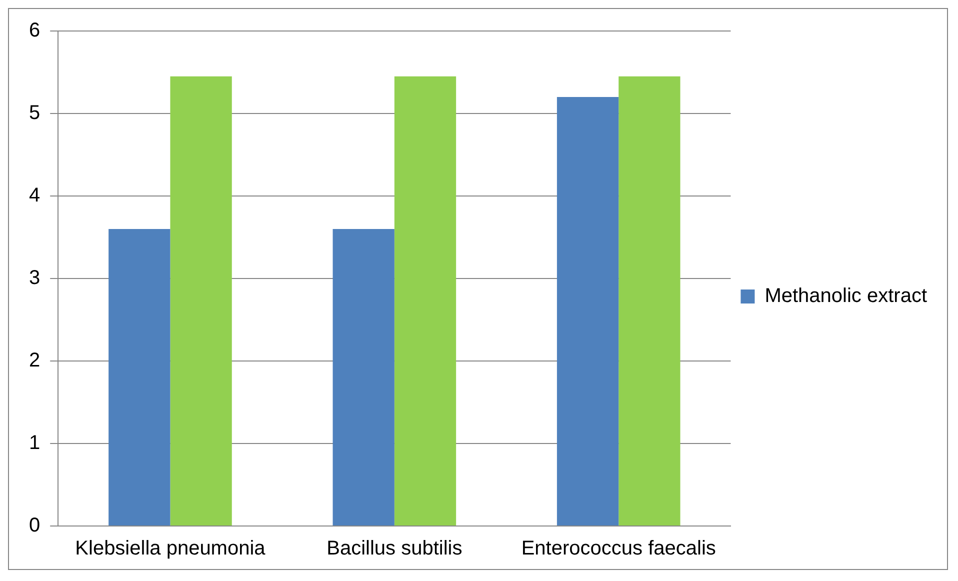 The height and width of the screenshot is (581, 958). Describe the element at coordinates (846, 296) in the screenshot. I see `legend-label: Methanolic extract` at that location.